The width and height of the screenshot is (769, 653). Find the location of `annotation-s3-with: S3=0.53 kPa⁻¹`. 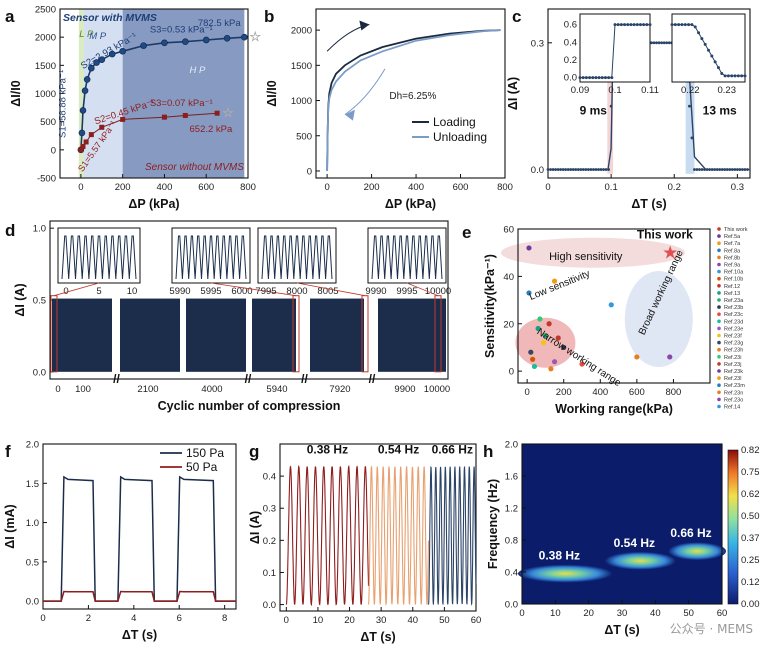

annotation-s3-with: S3=0.53 kPa⁻¹ is located at coordinates (181, 30).